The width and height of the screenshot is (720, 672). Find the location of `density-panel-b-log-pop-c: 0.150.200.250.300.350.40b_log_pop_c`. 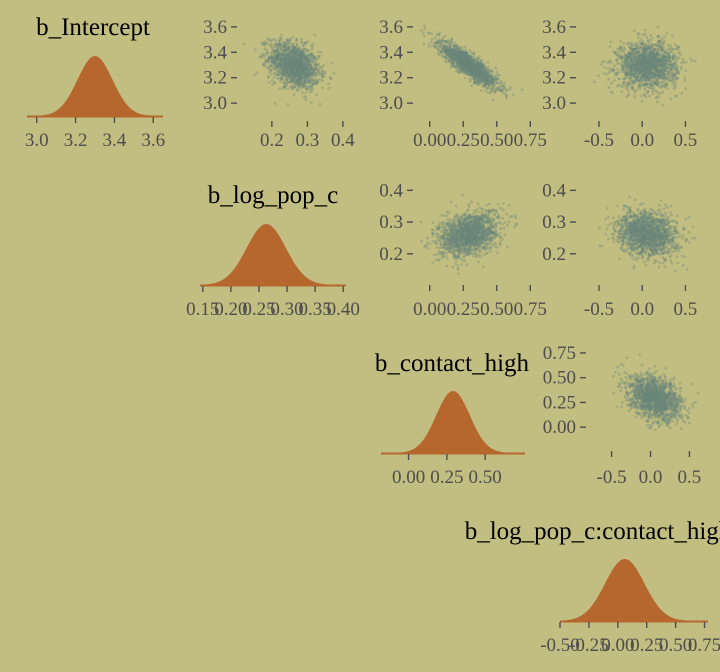

density-panel-b-log-pop-c: 0.150.200.250.300.350.40b_log_pop_c is located at coordinates (273, 251).